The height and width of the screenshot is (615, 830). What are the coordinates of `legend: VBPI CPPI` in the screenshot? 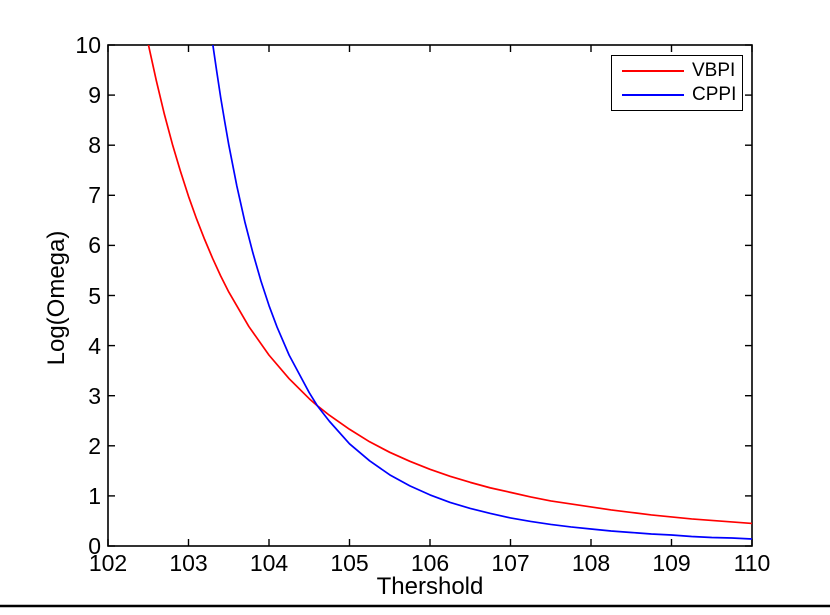 It's located at (677, 83).